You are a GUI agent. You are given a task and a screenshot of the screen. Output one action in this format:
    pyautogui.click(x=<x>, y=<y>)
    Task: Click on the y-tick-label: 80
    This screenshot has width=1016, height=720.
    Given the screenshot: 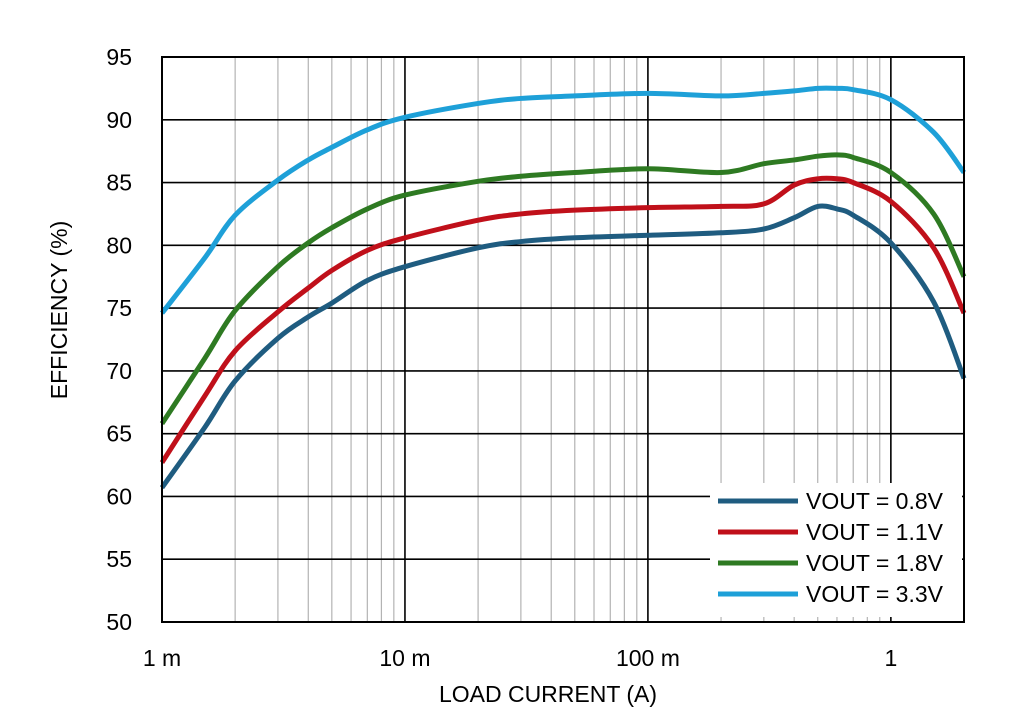 What is the action you would take?
    pyautogui.click(x=119, y=245)
    